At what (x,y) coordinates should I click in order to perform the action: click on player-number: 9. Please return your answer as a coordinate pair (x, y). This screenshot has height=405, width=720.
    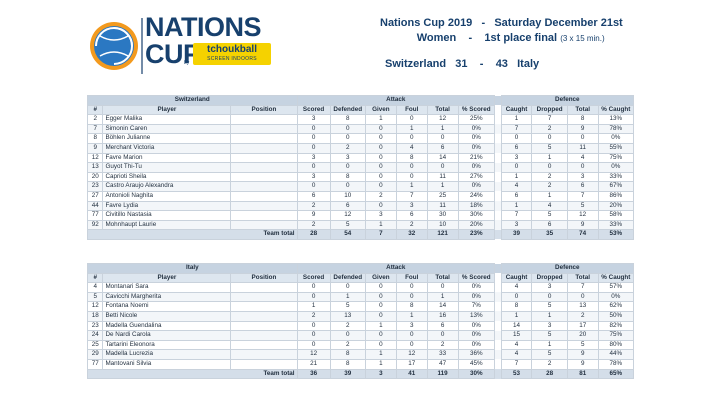
    Looking at the image, I should click on (95, 148).